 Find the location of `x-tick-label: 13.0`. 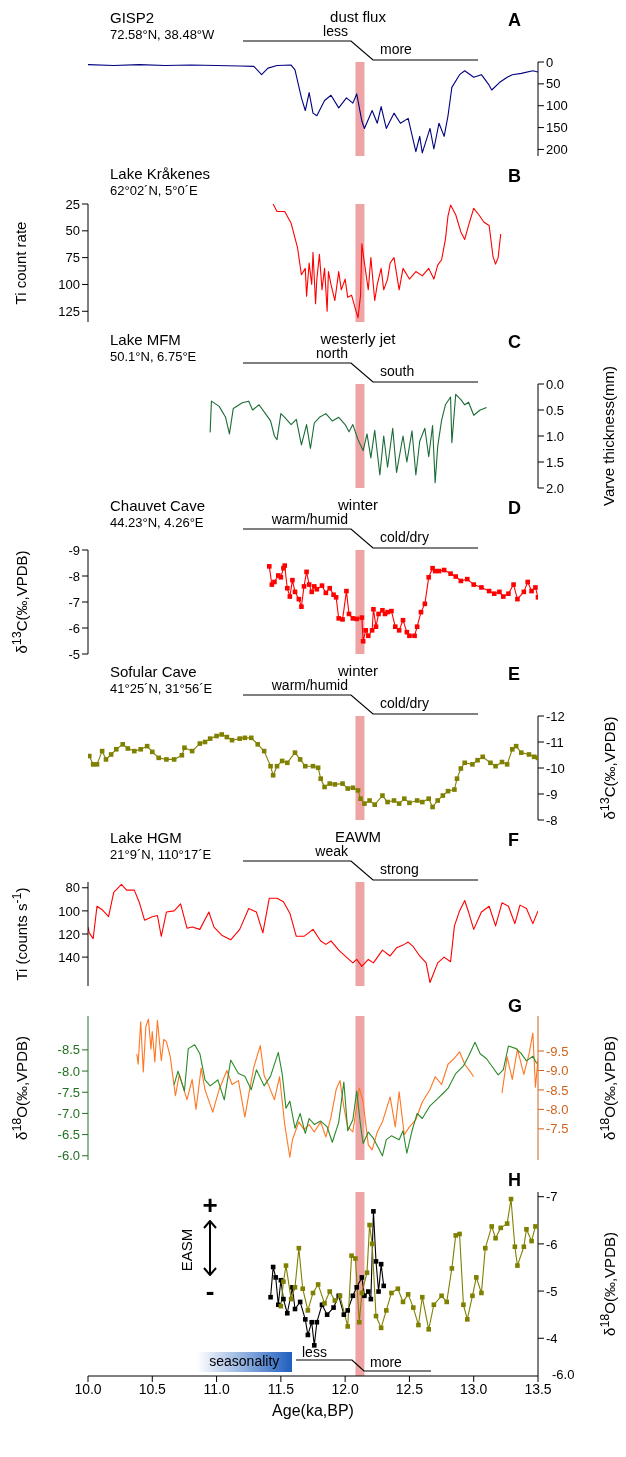

x-tick-label: 13.0 is located at coordinates (474, 1388).